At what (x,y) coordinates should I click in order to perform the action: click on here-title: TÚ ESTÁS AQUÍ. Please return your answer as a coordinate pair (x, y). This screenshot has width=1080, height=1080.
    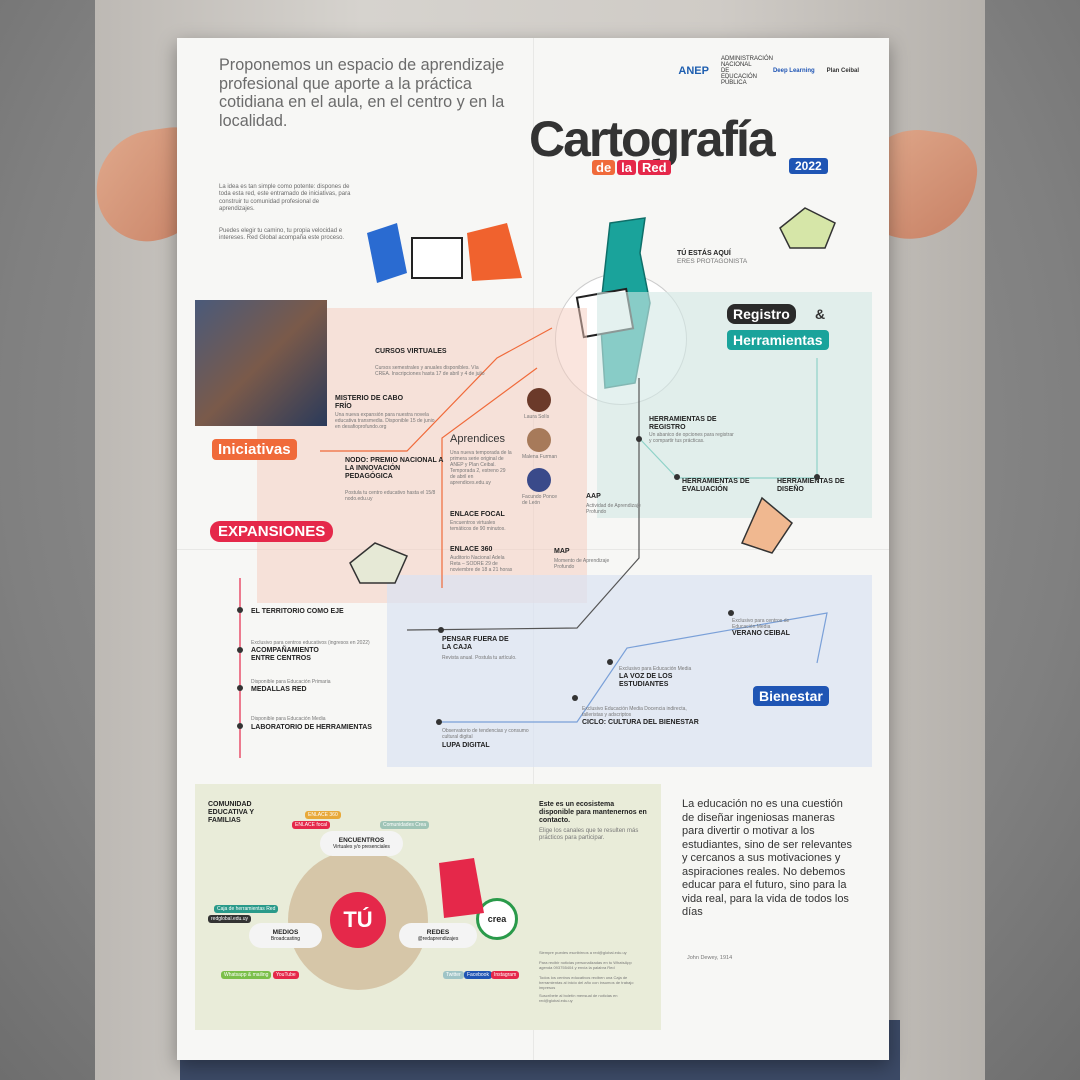
    Looking at the image, I should click on (704, 253).